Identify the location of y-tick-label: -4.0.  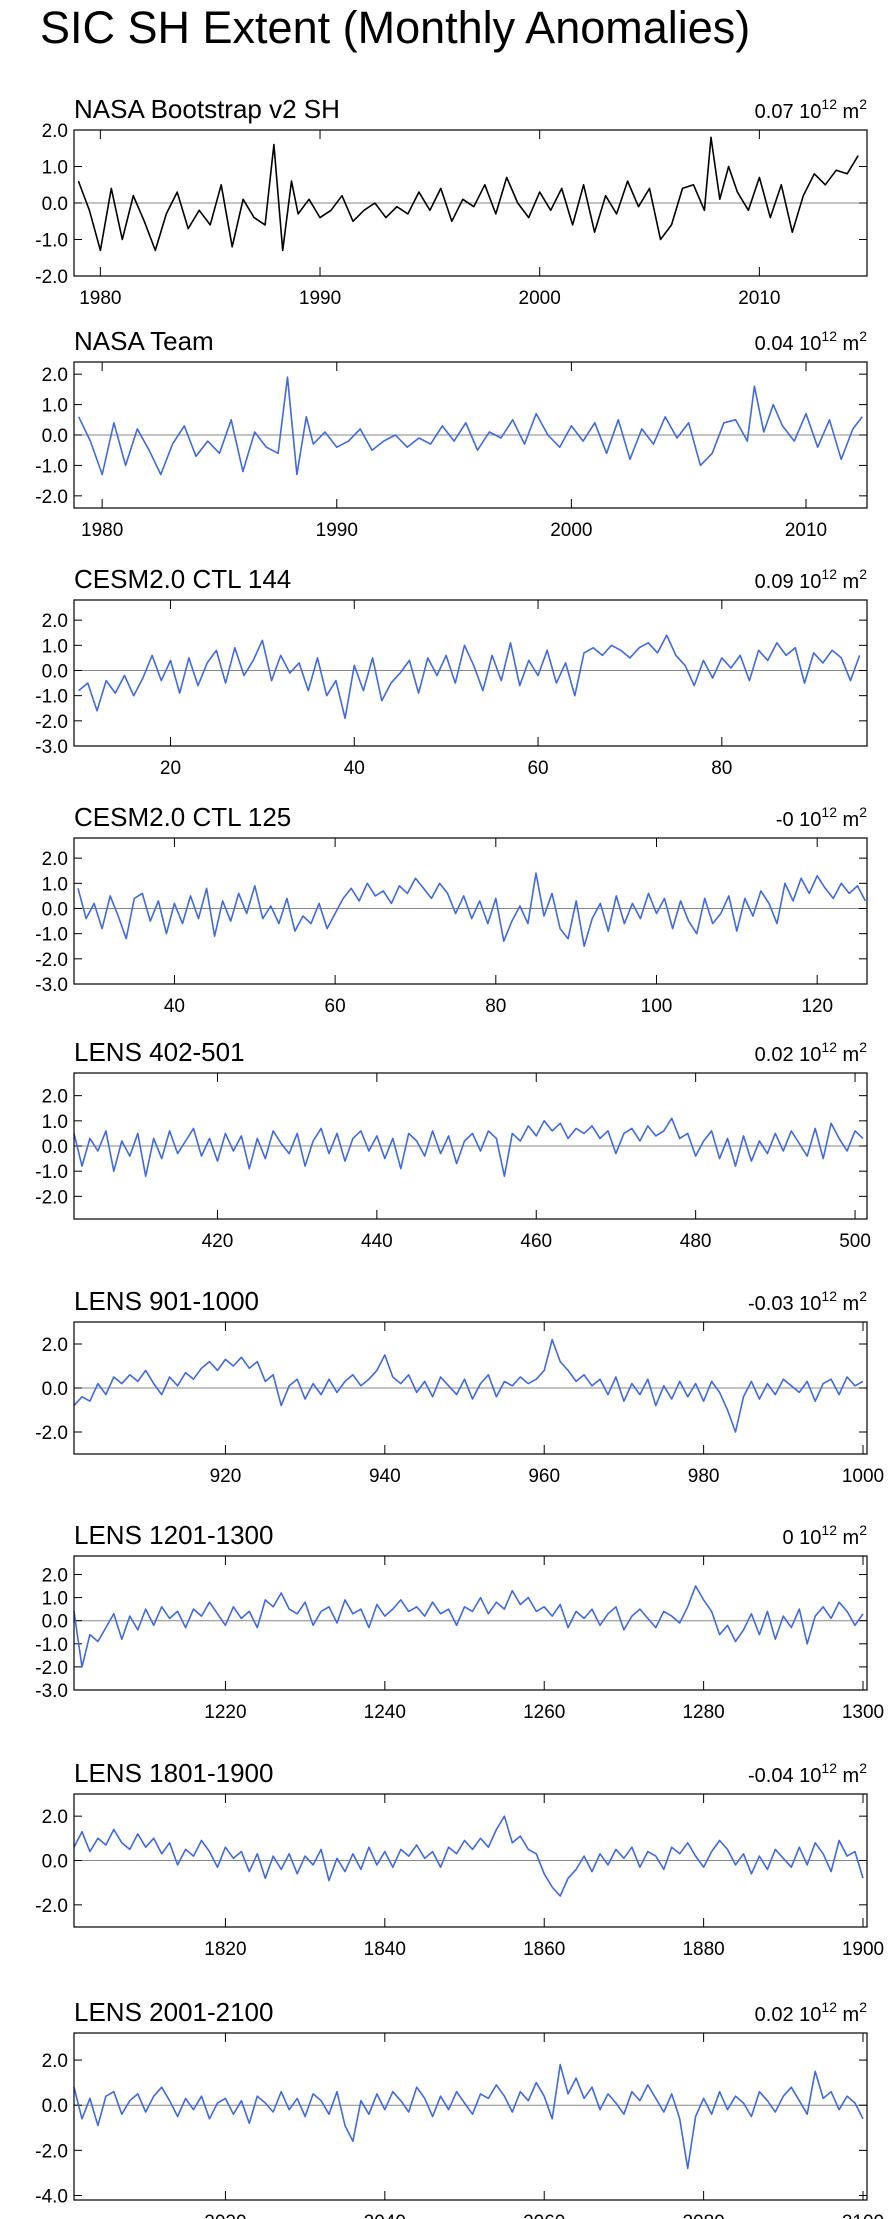
(51, 2196).